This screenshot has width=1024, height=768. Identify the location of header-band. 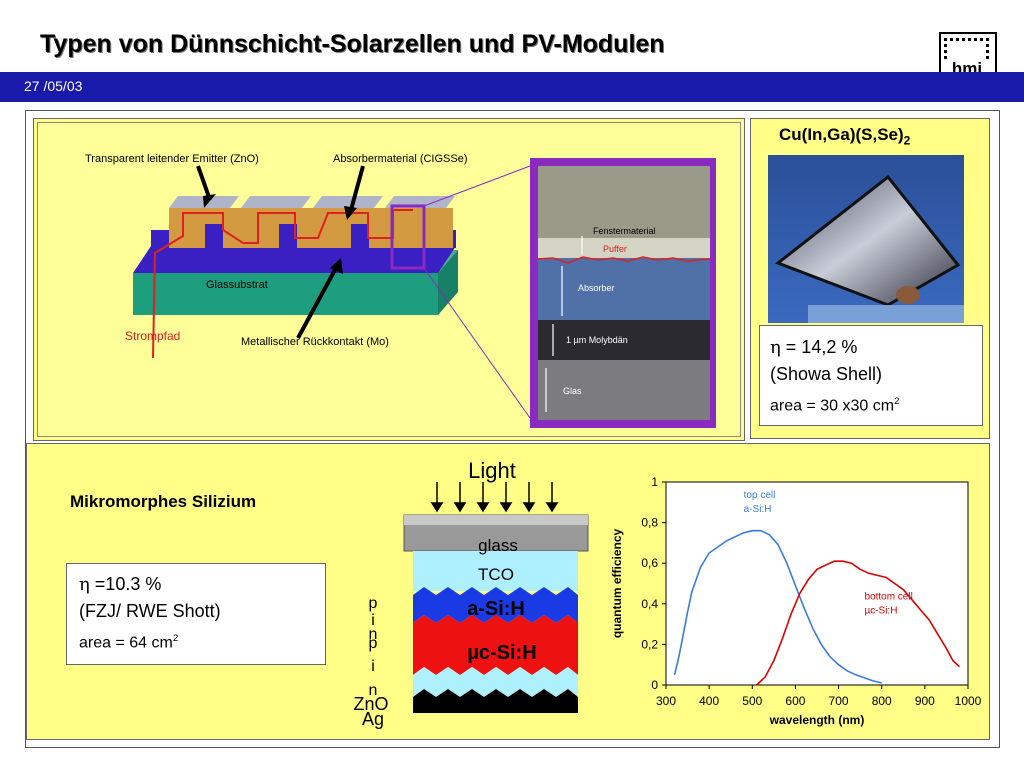
(512, 87).